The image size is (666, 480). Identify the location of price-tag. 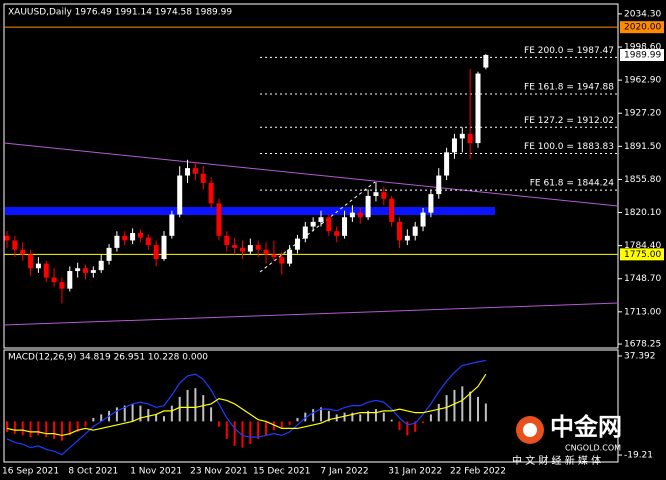
(642, 55).